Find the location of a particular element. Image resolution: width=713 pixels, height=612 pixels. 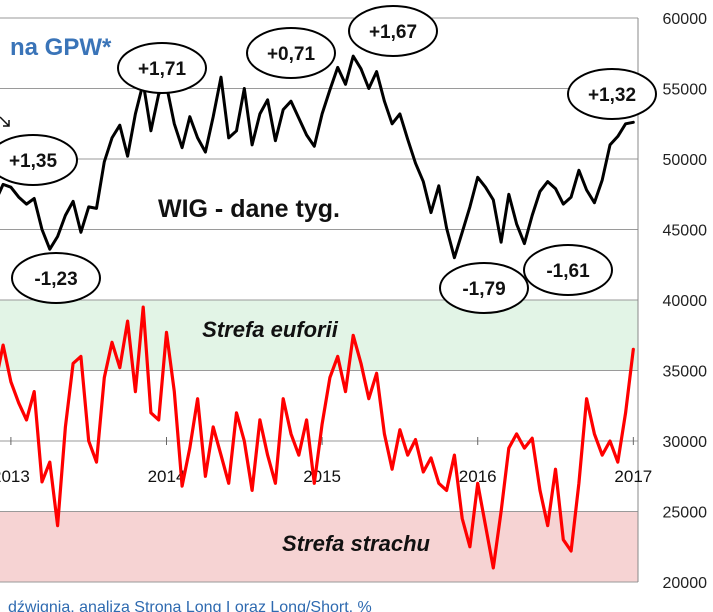

arrow-icon is located at coordinates (5, 121).